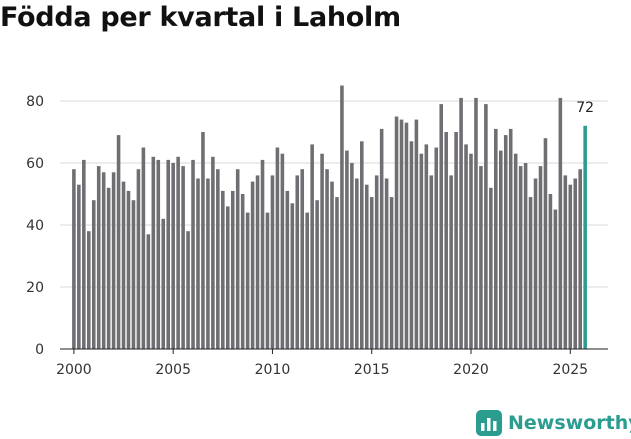  I want to click on x-tick-label: 2000, so click(74, 370).